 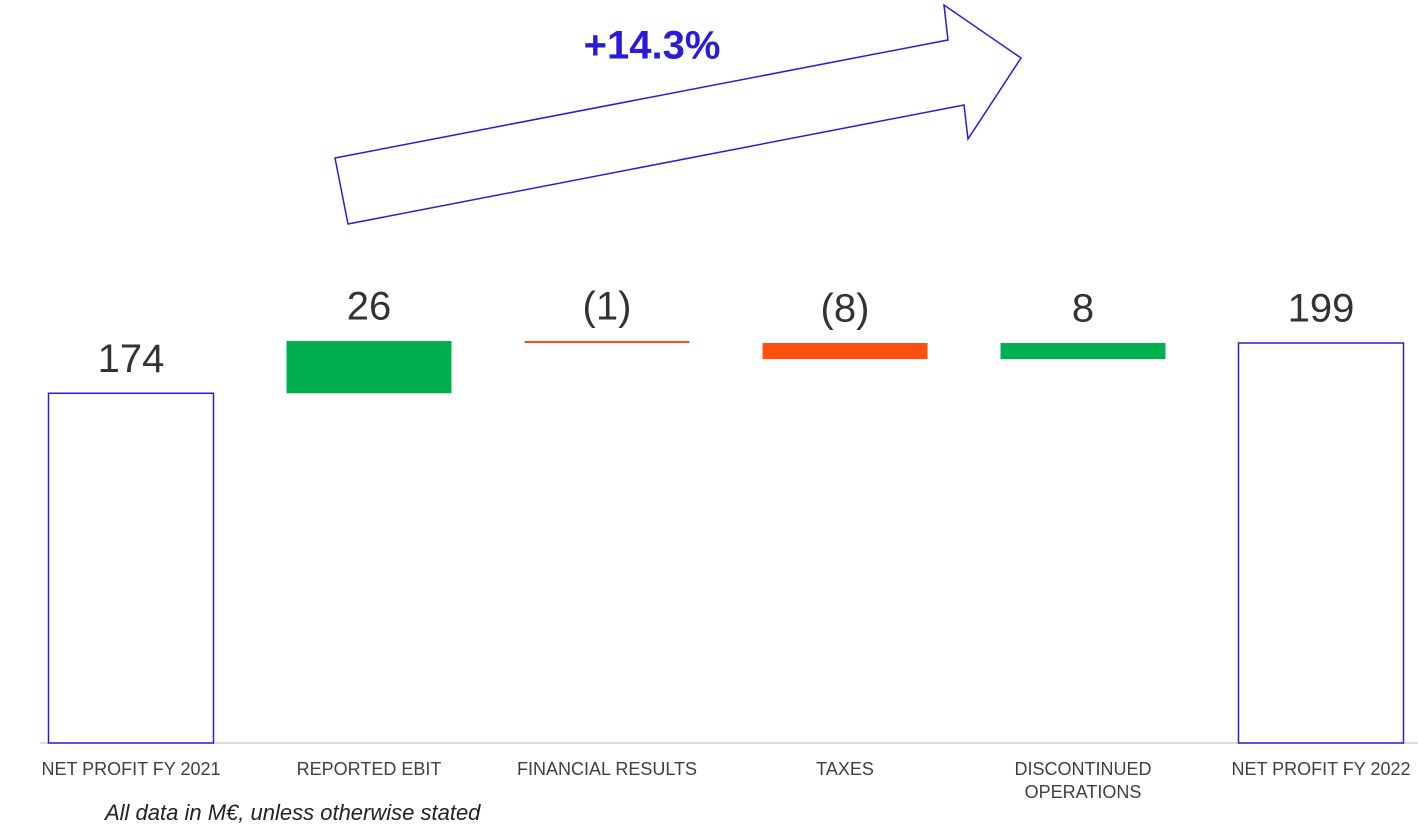 I want to click on value-label: 199, so click(x=1321, y=309).